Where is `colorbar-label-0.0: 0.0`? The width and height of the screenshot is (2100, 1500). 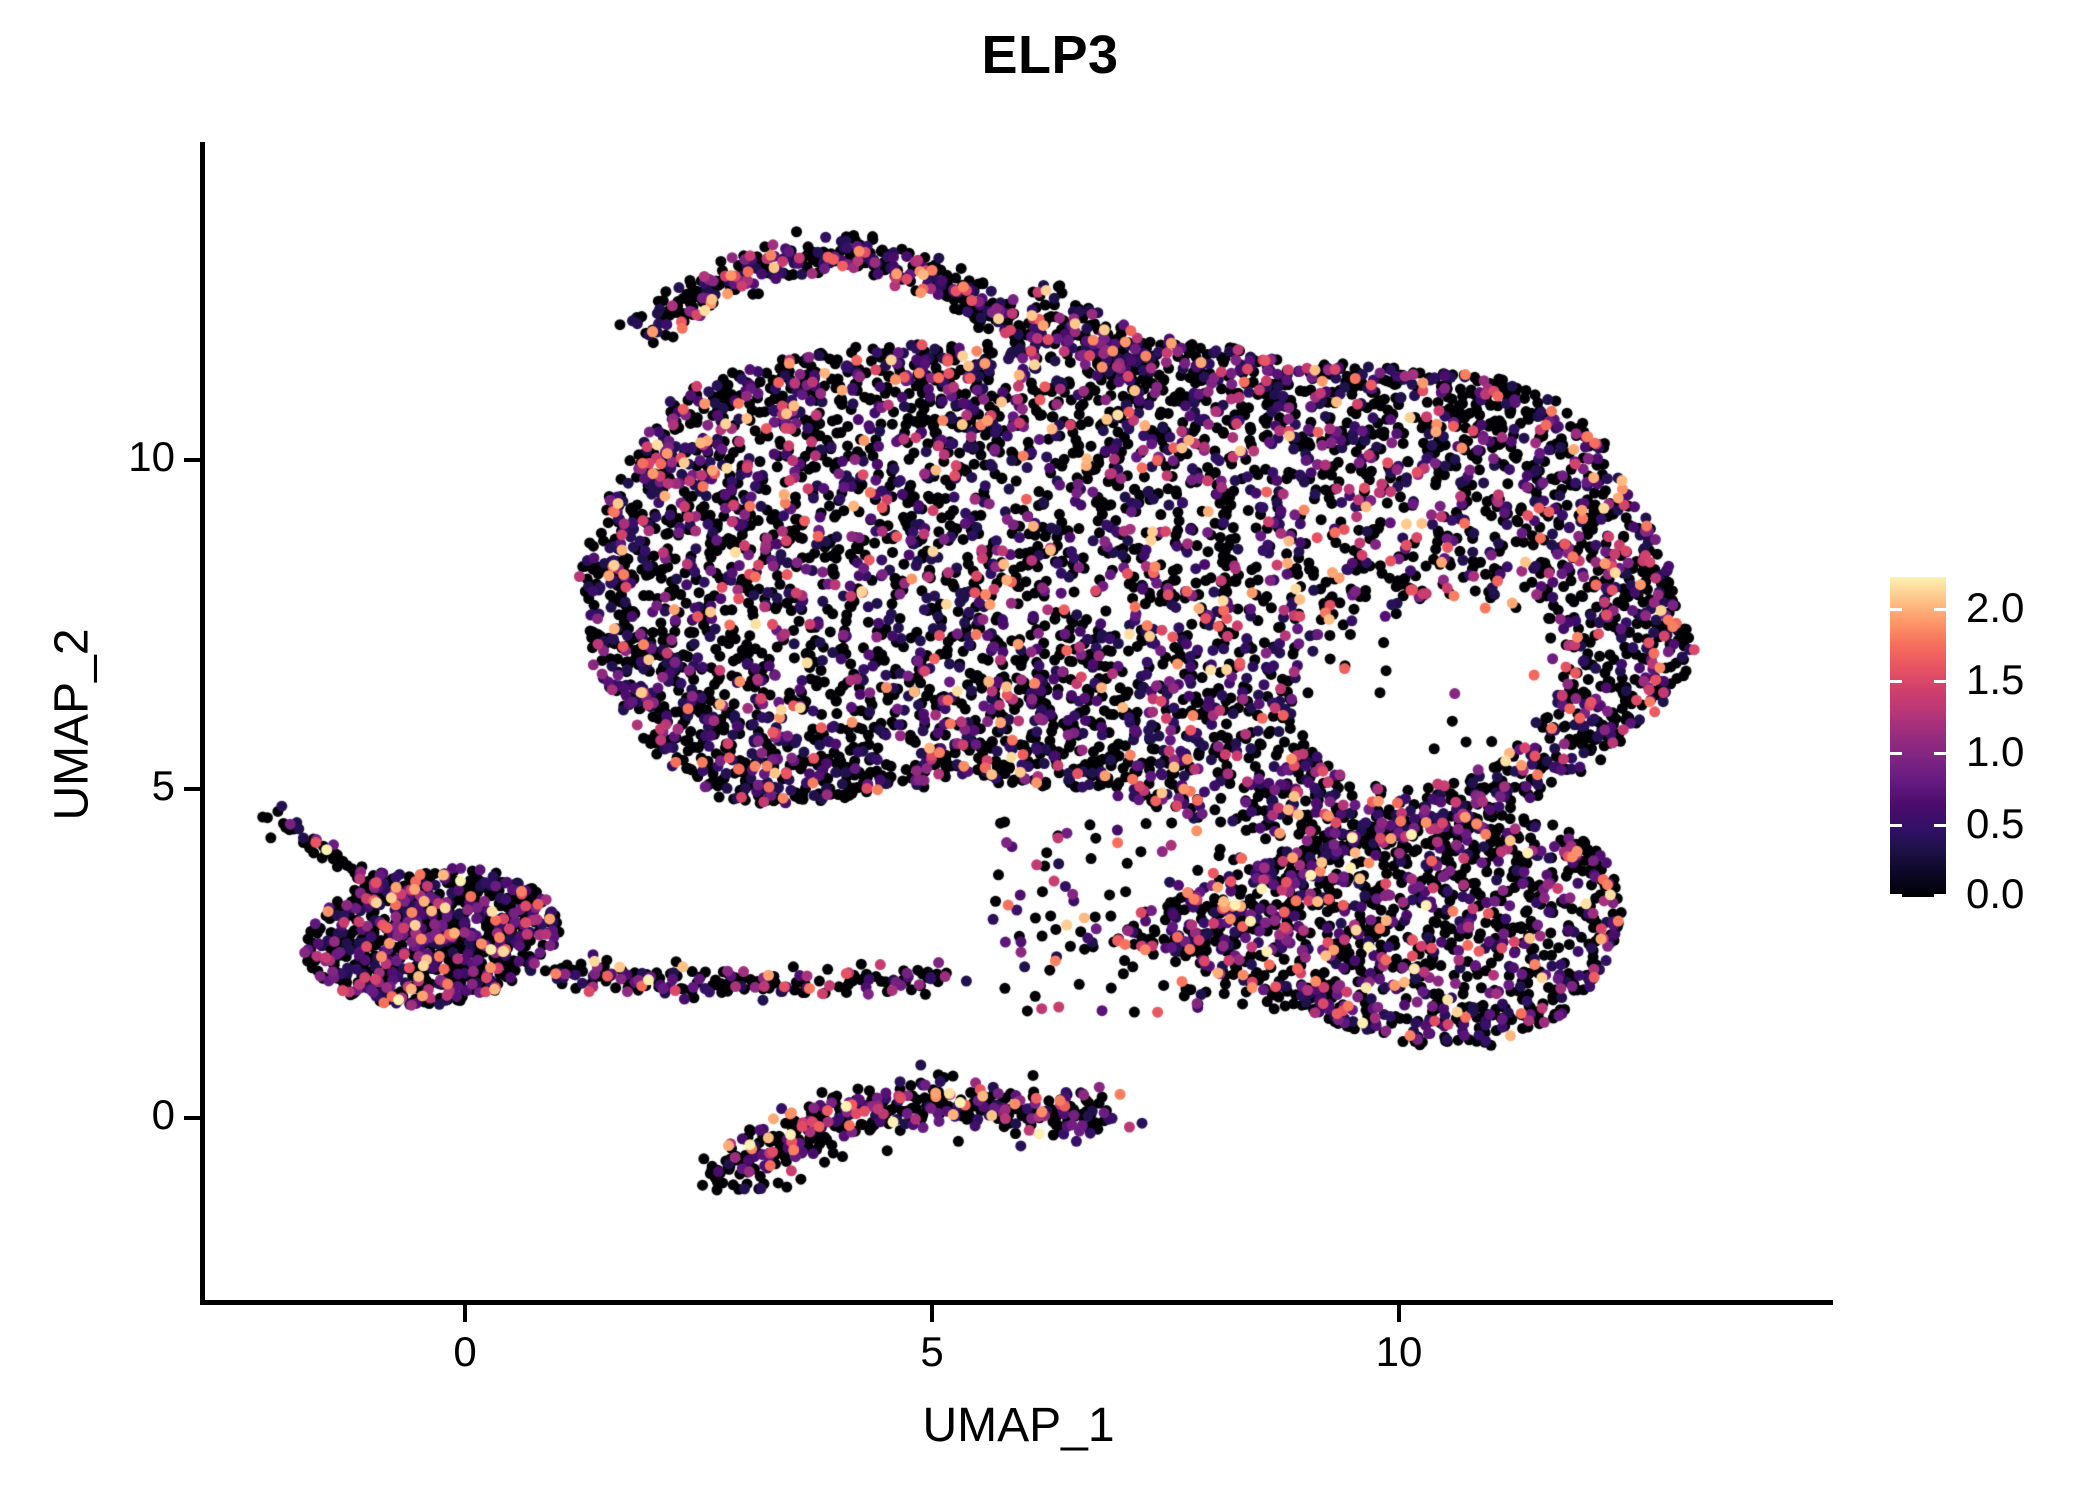
colorbar-label-0.0: 0.0 is located at coordinates (1995, 893).